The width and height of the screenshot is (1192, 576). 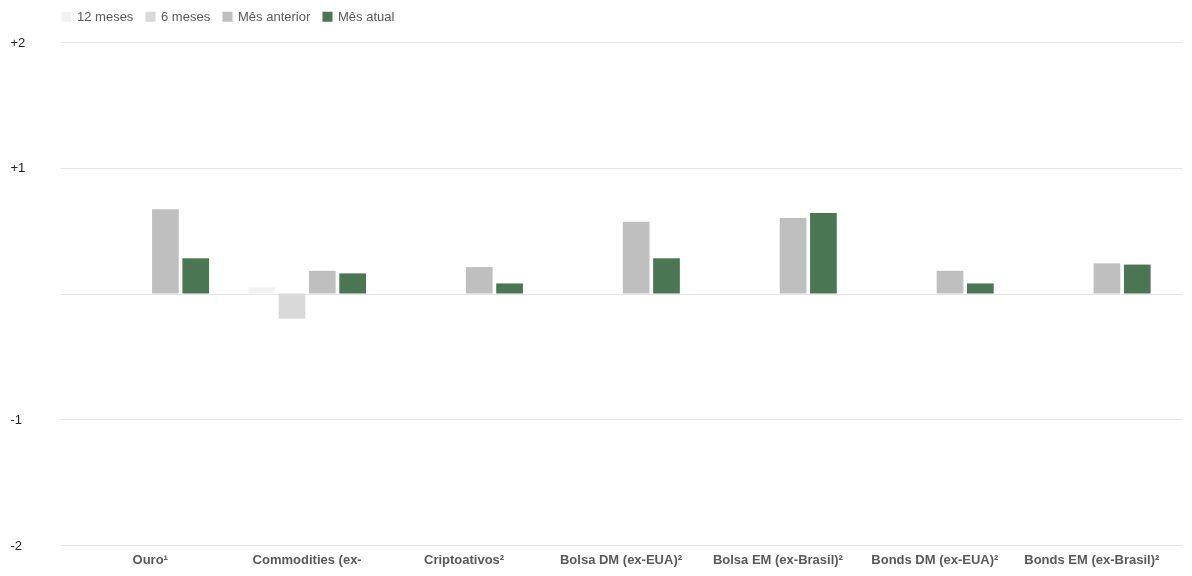 What do you see at coordinates (16, 545) in the screenshot?
I see `y-tick-label: -2` at bounding box center [16, 545].